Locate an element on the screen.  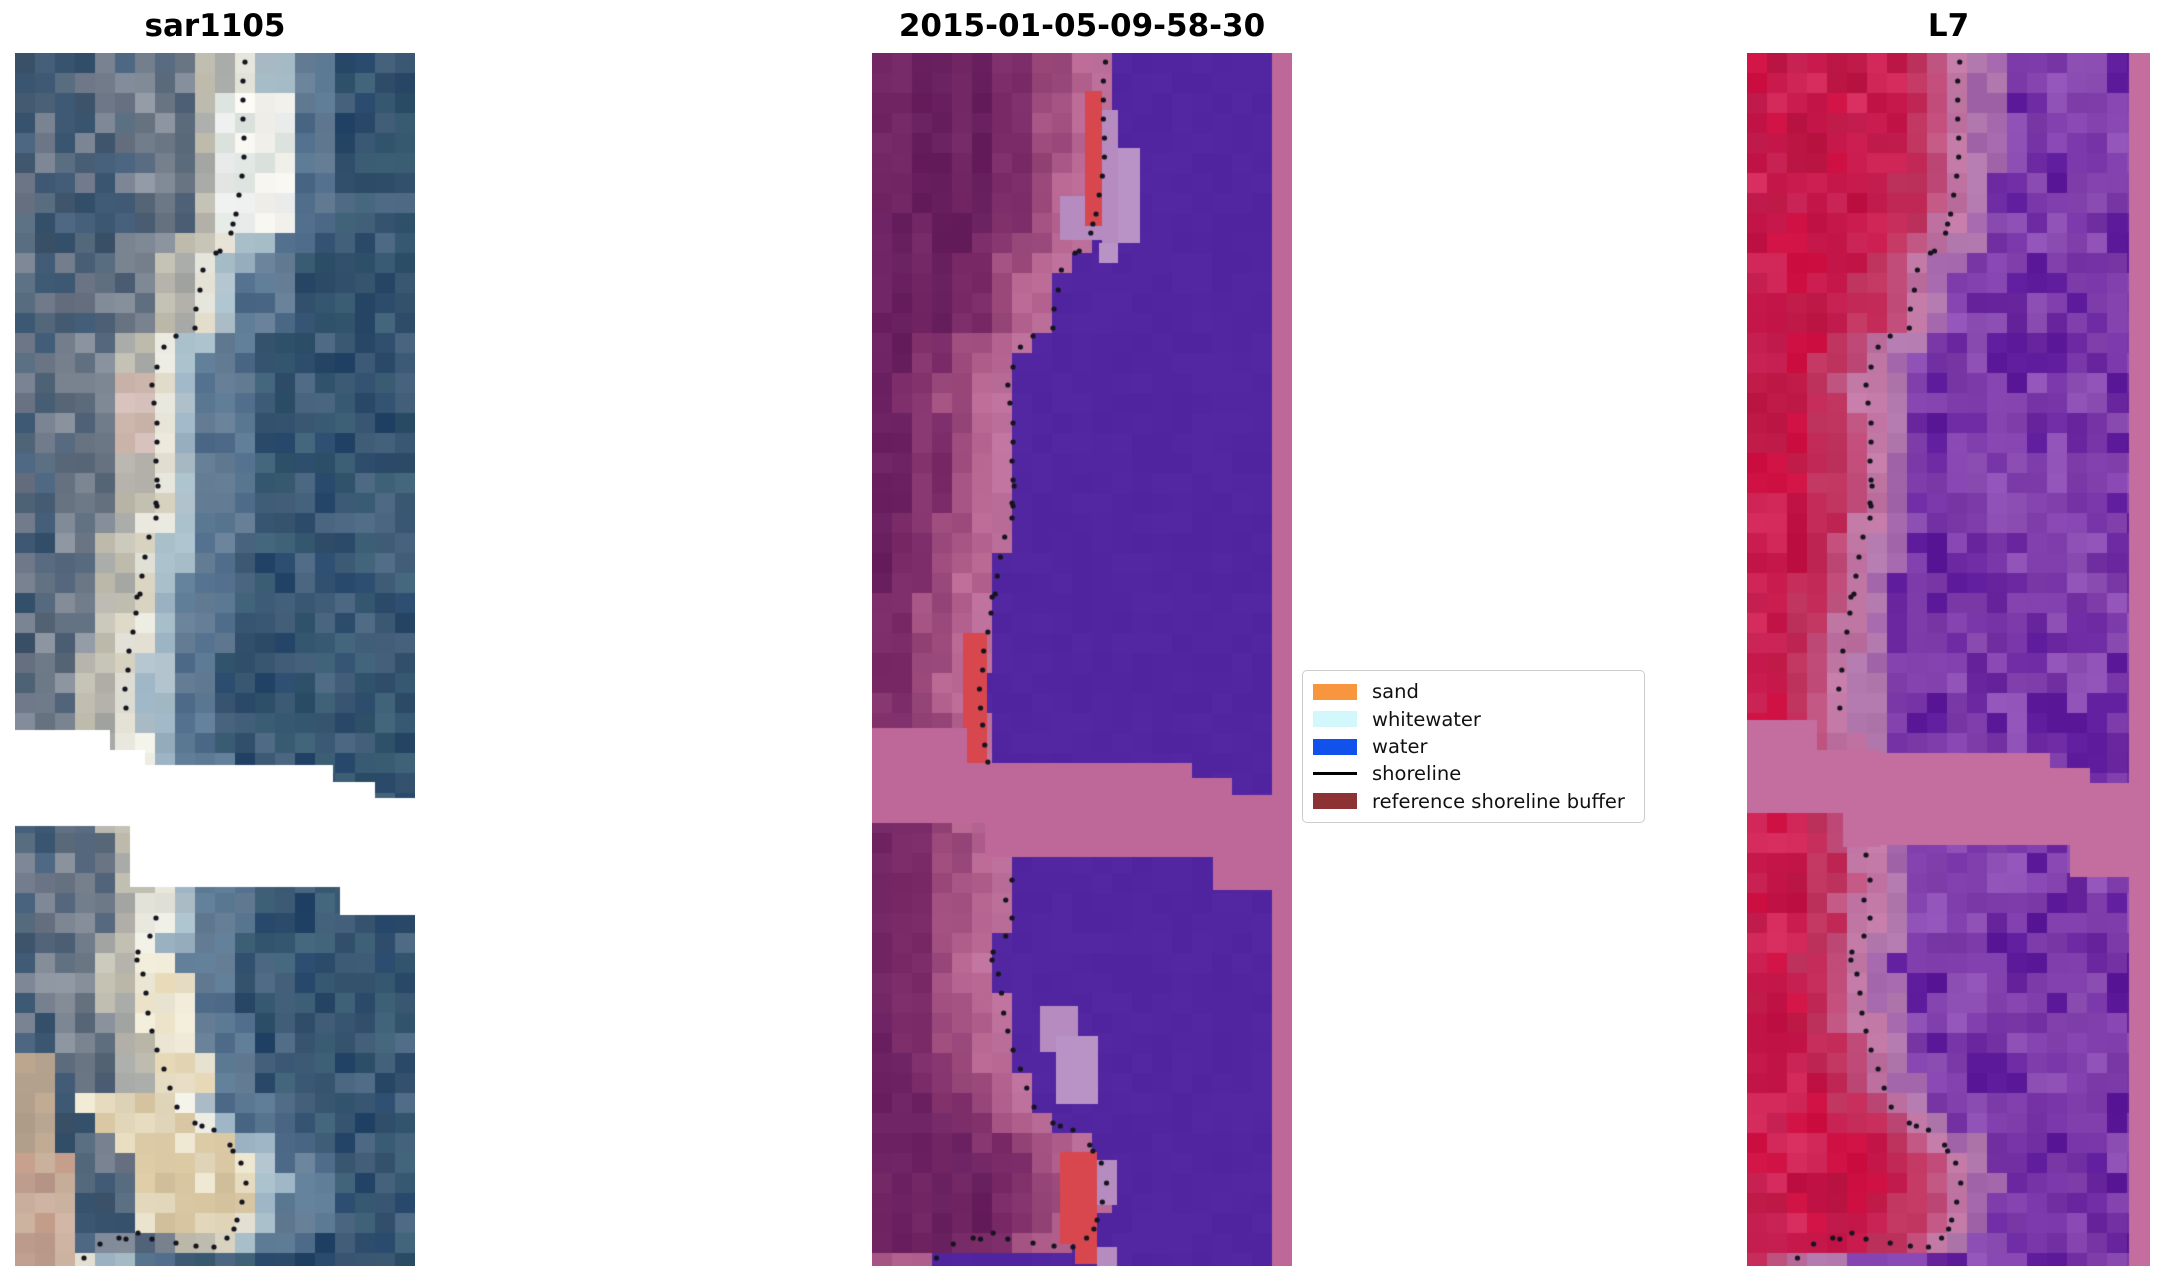
shoreline-line-icon is located at coordinates (1335, 774).